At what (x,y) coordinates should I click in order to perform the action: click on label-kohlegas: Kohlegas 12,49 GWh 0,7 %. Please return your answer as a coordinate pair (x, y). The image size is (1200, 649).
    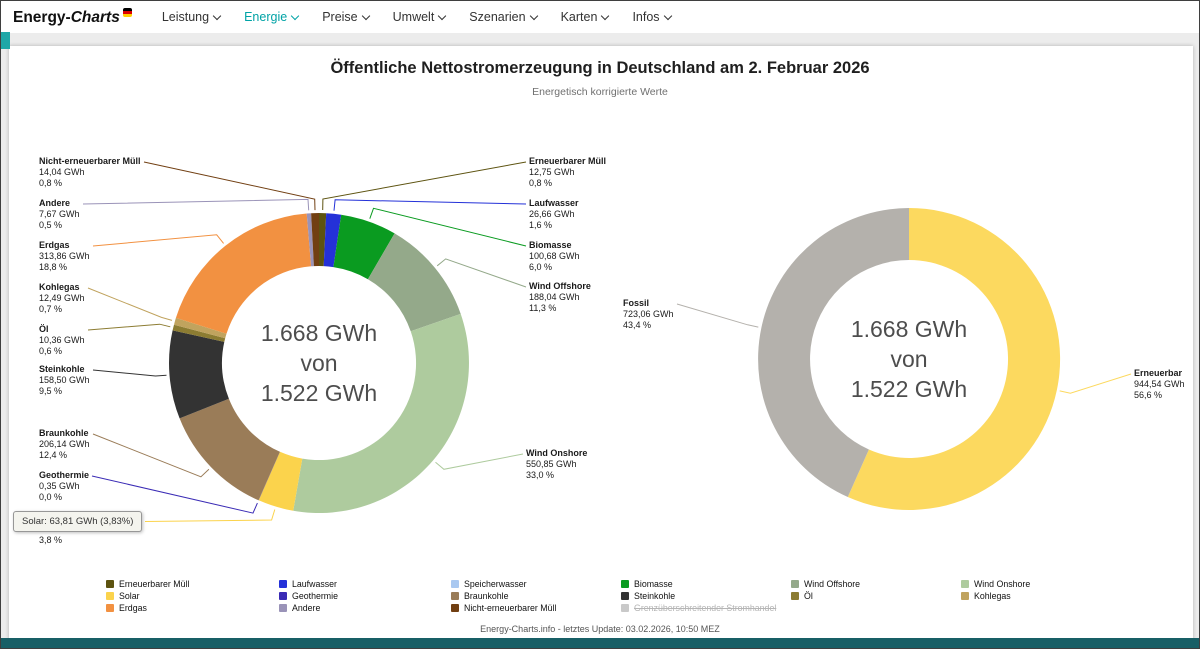
    Looking at the image, I should click on (62, 298).